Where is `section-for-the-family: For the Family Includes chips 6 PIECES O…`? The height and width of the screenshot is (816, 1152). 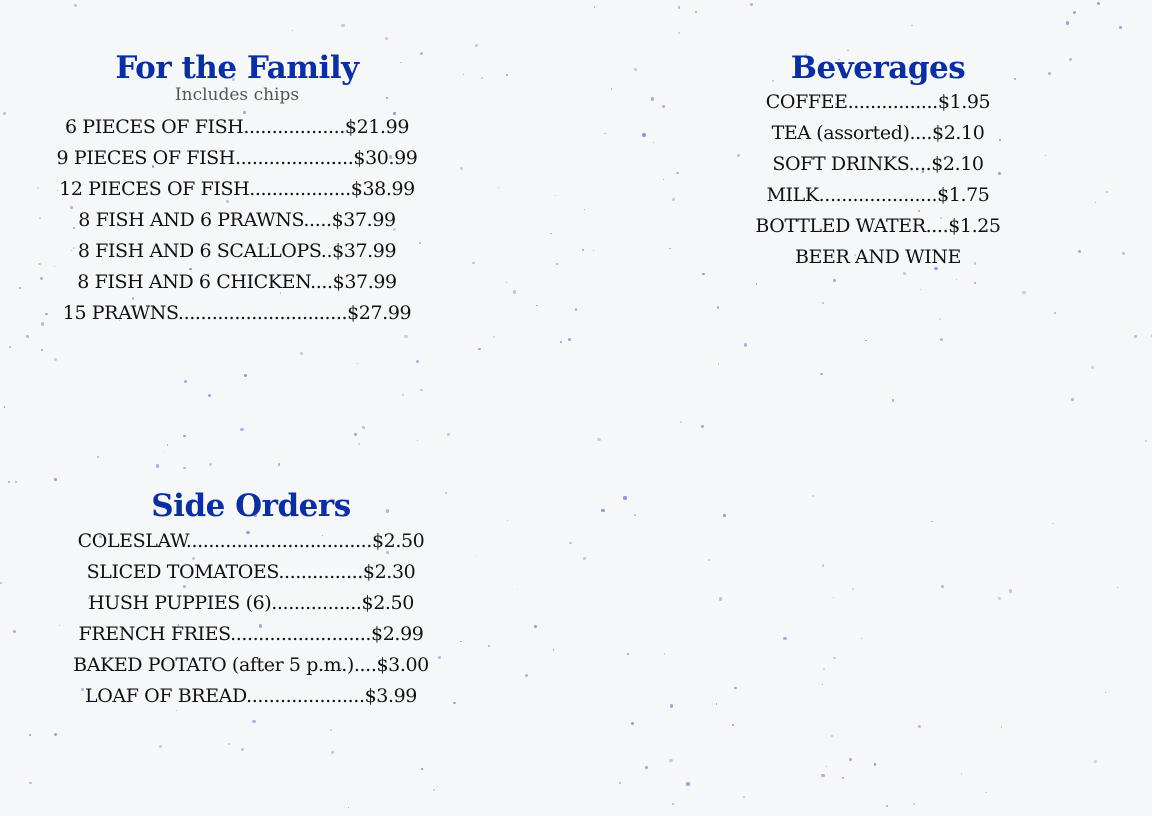
section-for-the-family: For the Family Includes chips 6 PIECES O… is located at coordinates (237, 189).